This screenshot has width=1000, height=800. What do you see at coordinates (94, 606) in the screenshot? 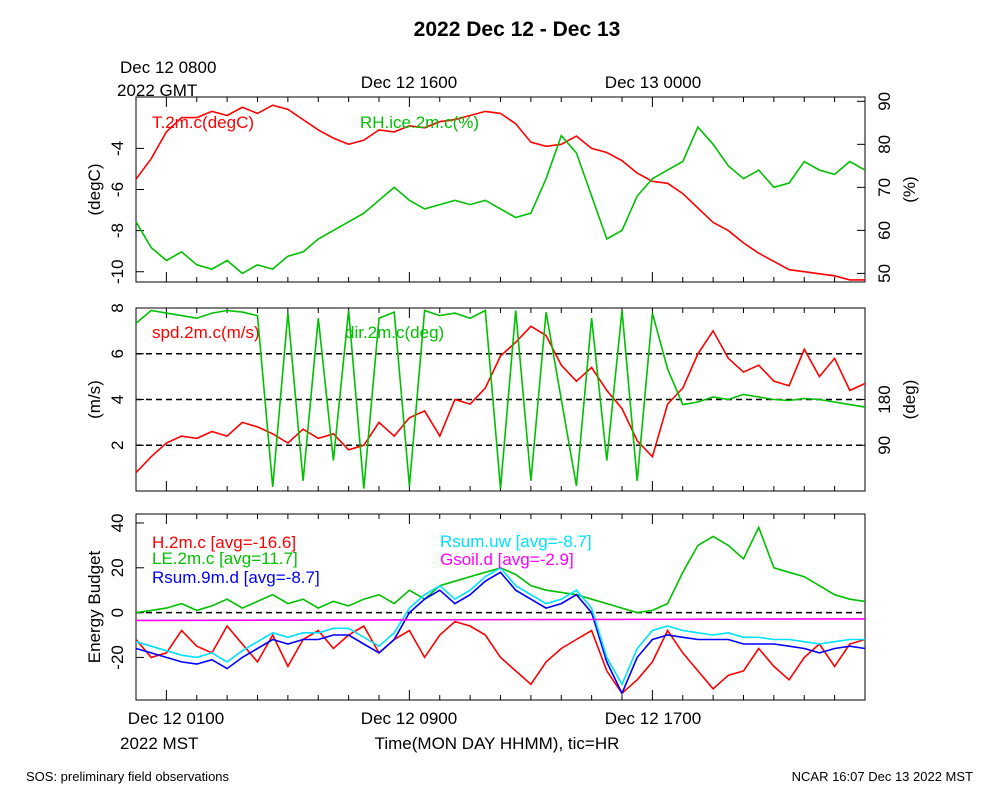
I see `y-axis-title-left: Energy Budget` at bounding box center [94, 606].